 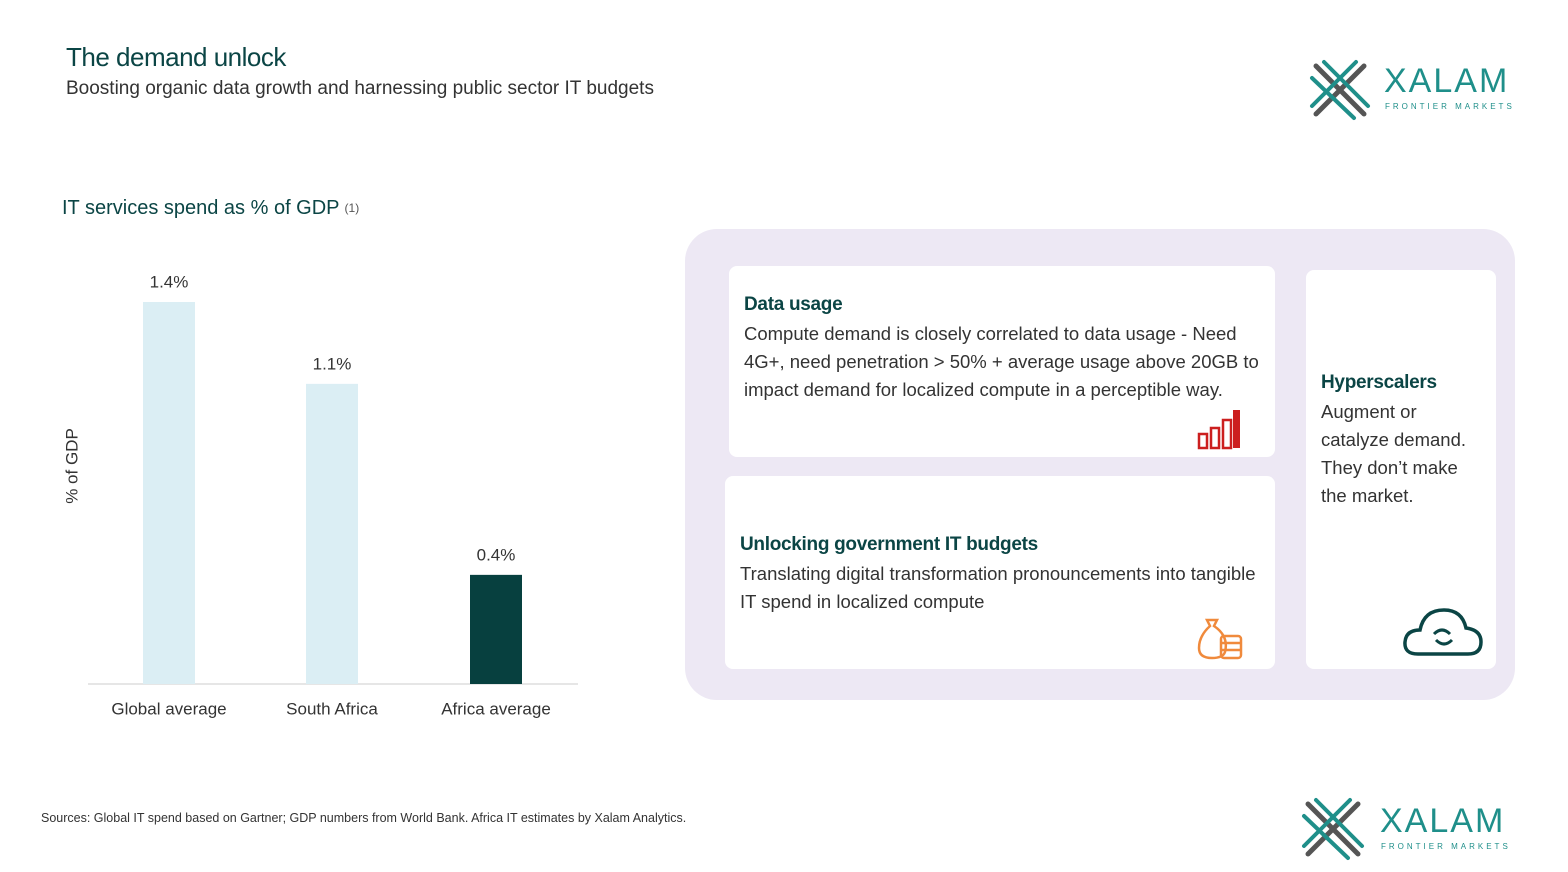 What do you see at coordinates (1220, 639) in the screenshot?
I see `money-icon` at bounding box center [1220, 639].